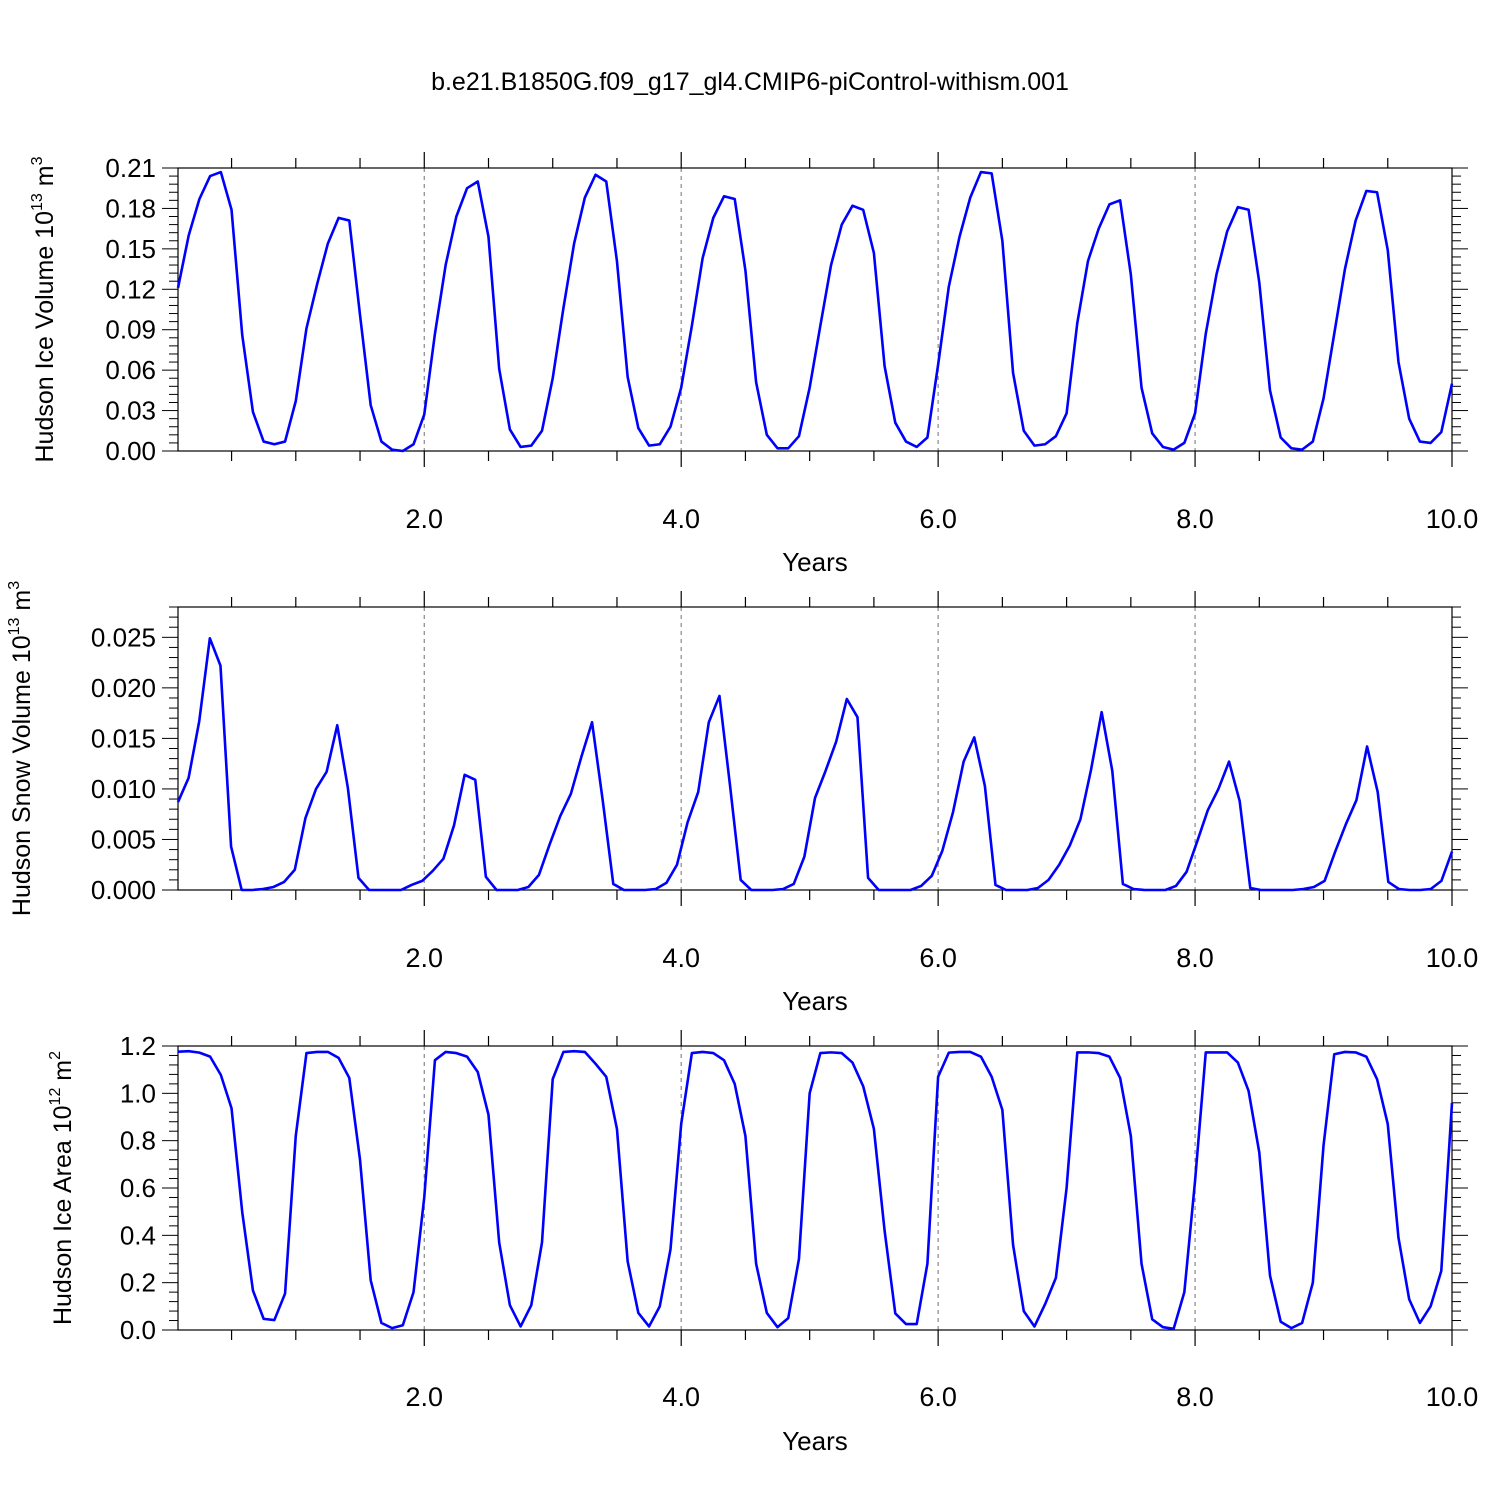 This screenshot has height=1500, width=1500. Describe the element at coordinates (138, 1330) in the screenshot. I see `y-tick-label: 0.0` at that location.